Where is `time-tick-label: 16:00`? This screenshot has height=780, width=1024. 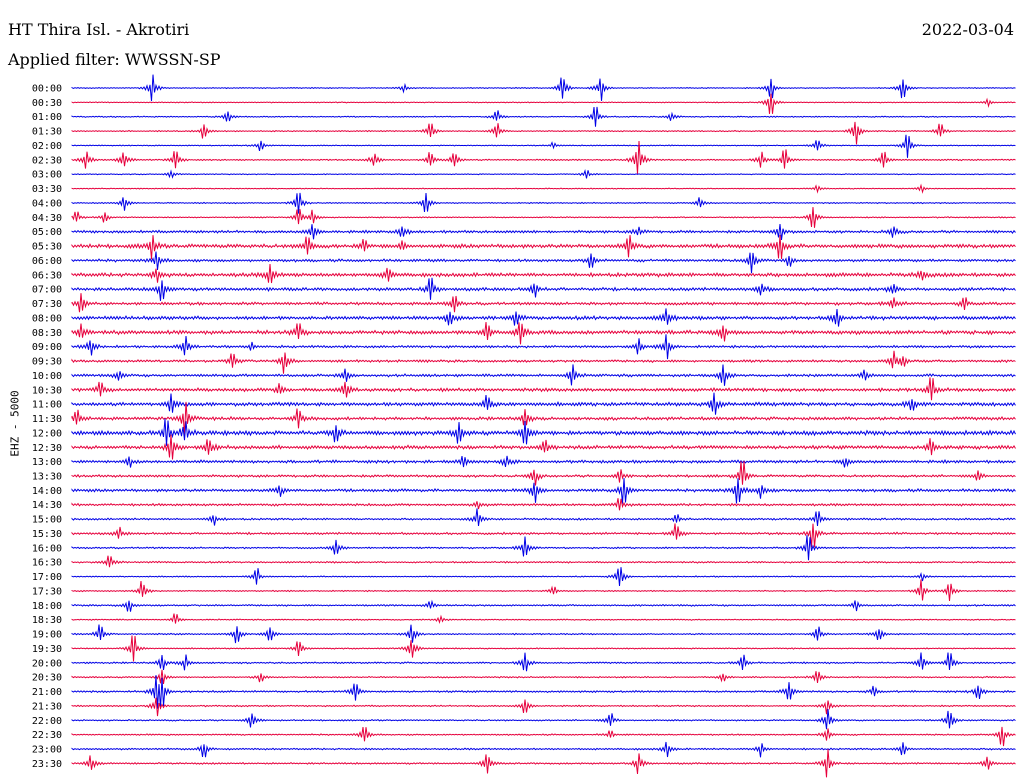
time-tick-label: 16:00 is located at coordinates (47, 548).